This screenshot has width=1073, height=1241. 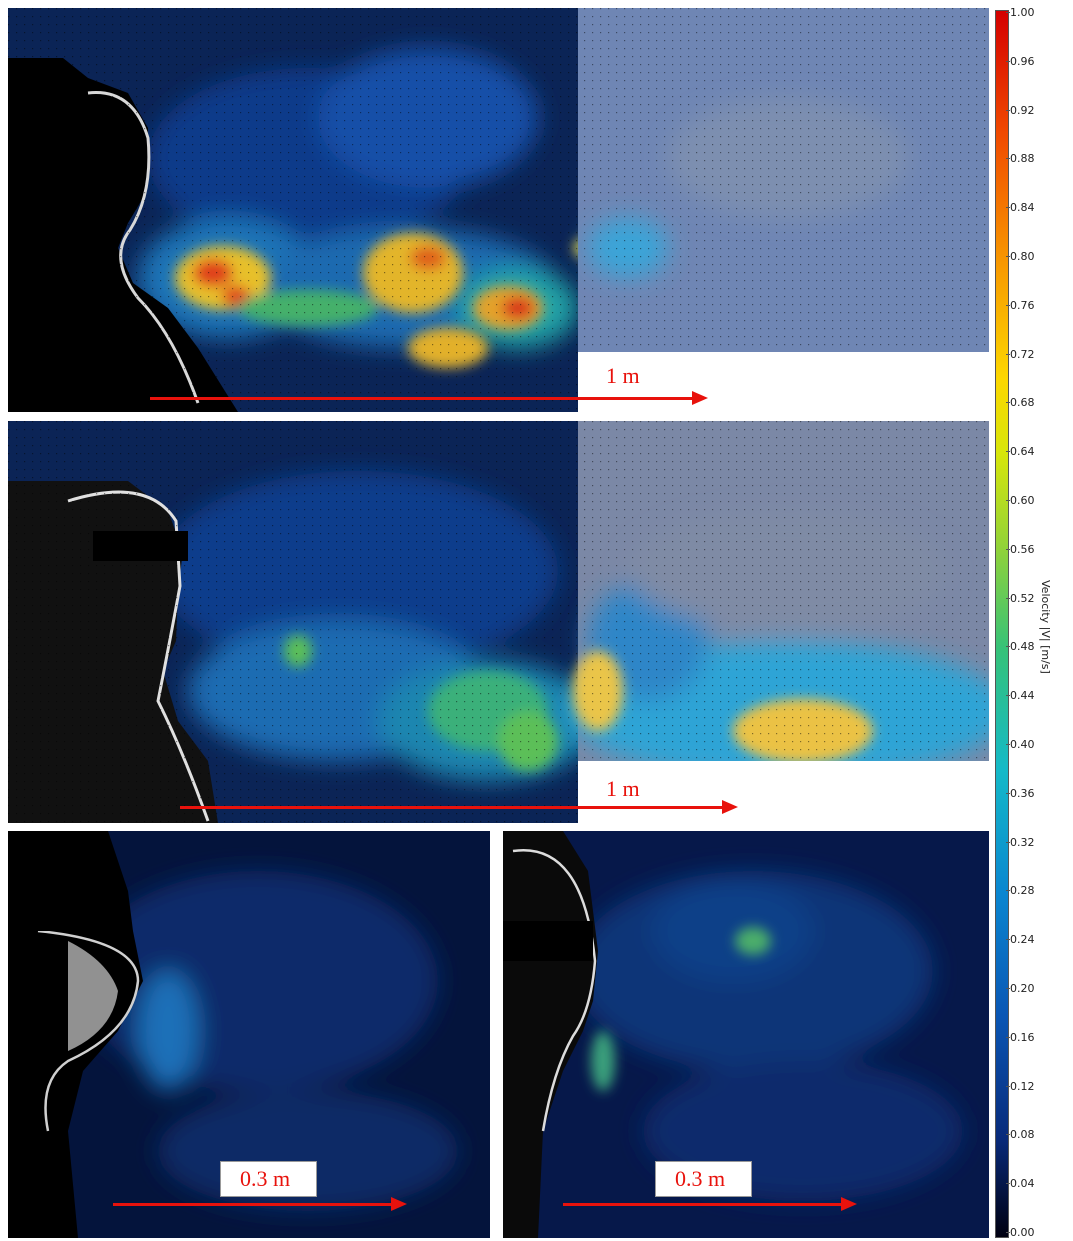 What do you see at coordinates (1020, 940) in the screenshot?
I see `colorbar-tick-label: 0.24` at bounding box center [1020, 940].